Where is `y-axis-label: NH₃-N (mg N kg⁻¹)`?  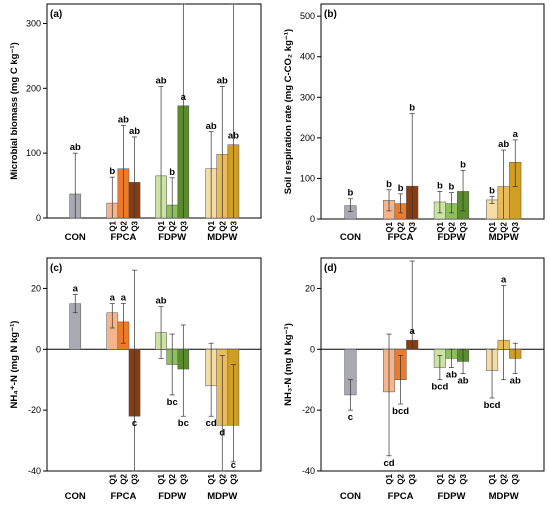 y-axis-label: NH₃-N (mg N kg⁻¹) is located at coordinates (288, 364).